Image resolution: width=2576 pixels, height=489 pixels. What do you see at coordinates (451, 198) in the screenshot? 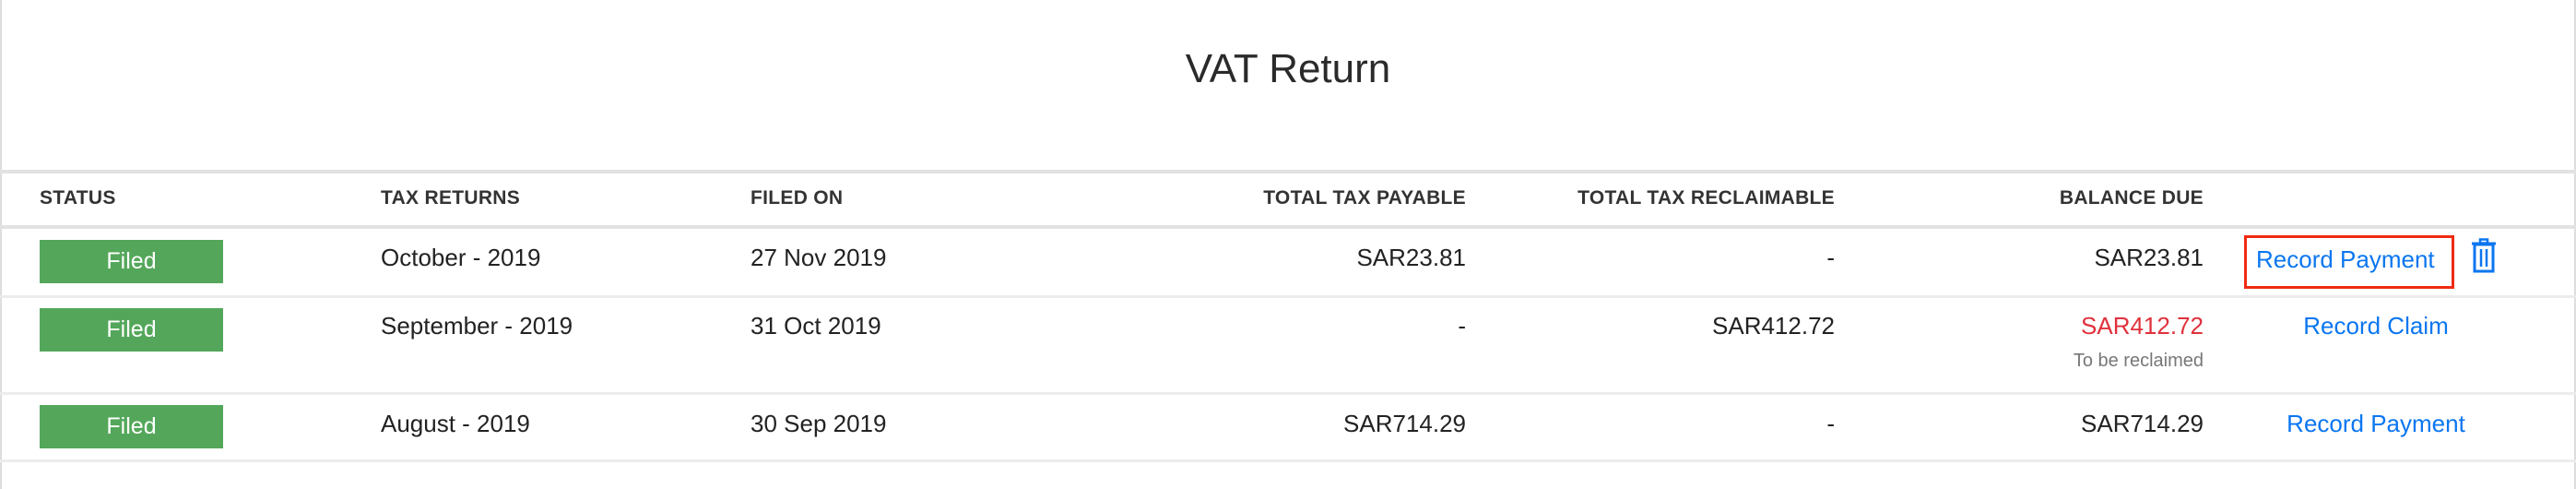
I see `header-tax-returns: TAX RETURNS` at bounding box center [451, 198].